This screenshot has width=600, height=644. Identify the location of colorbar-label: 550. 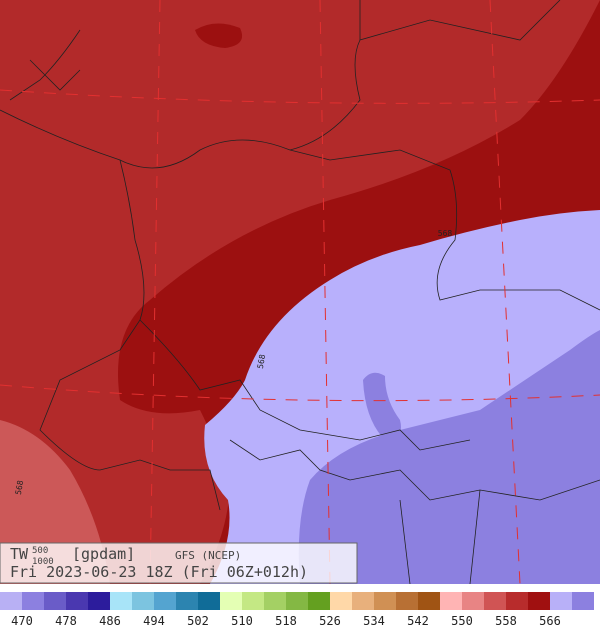
(462, 621).